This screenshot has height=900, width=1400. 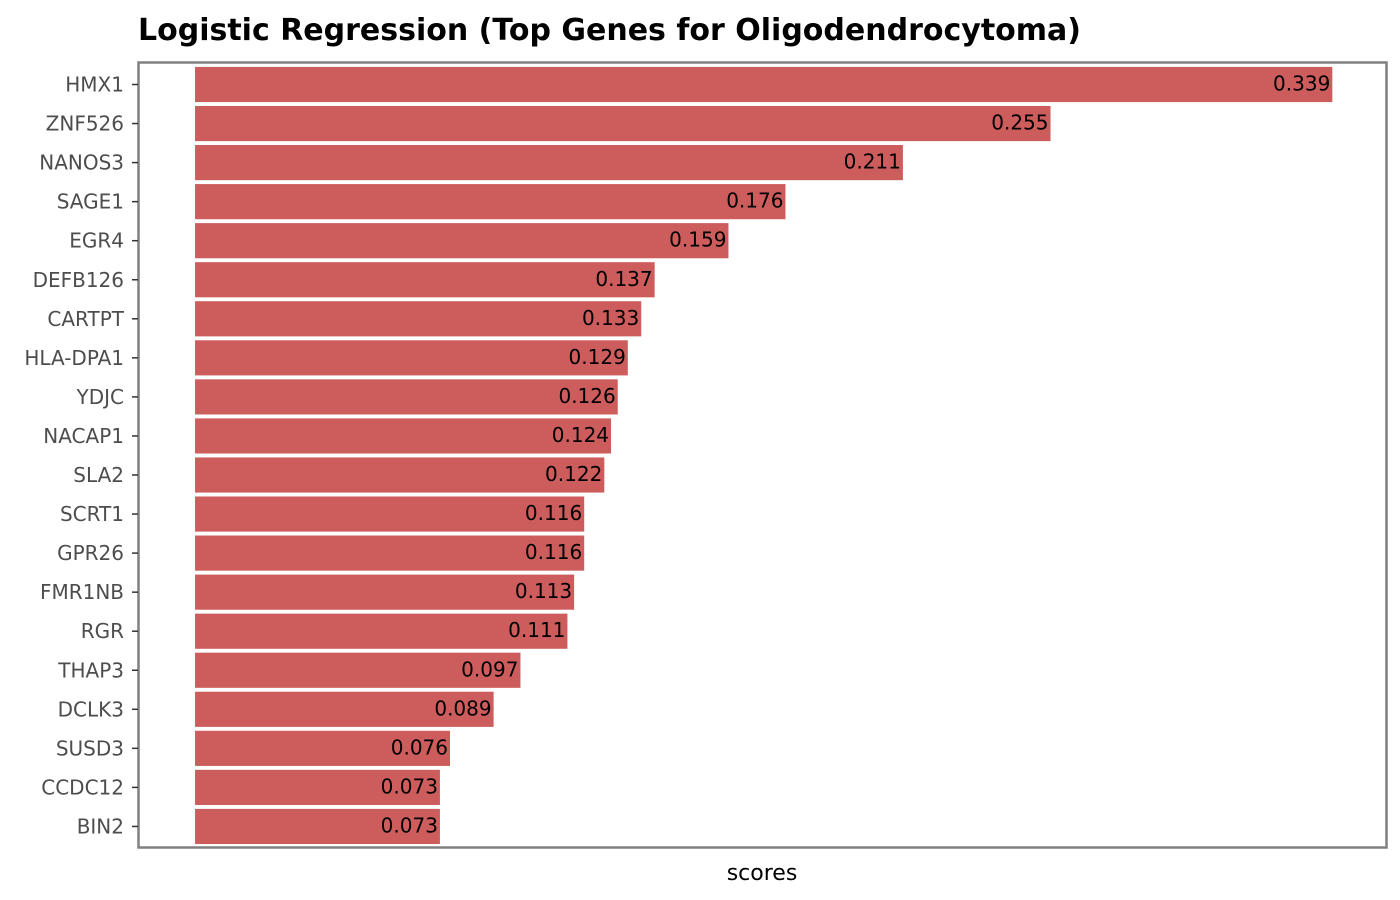 I want to click on data-label: 0.129, so click(x=597, y=357).